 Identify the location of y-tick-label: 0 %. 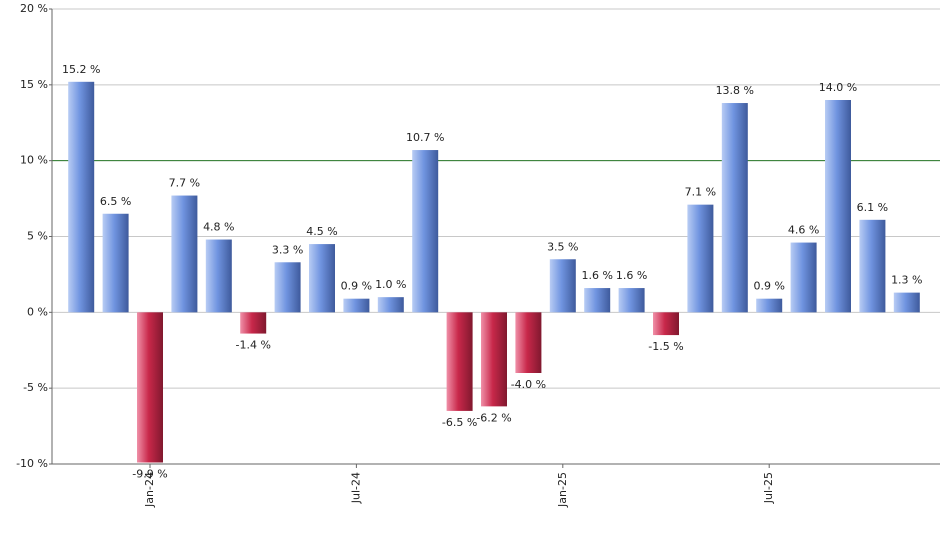
(37, 311).